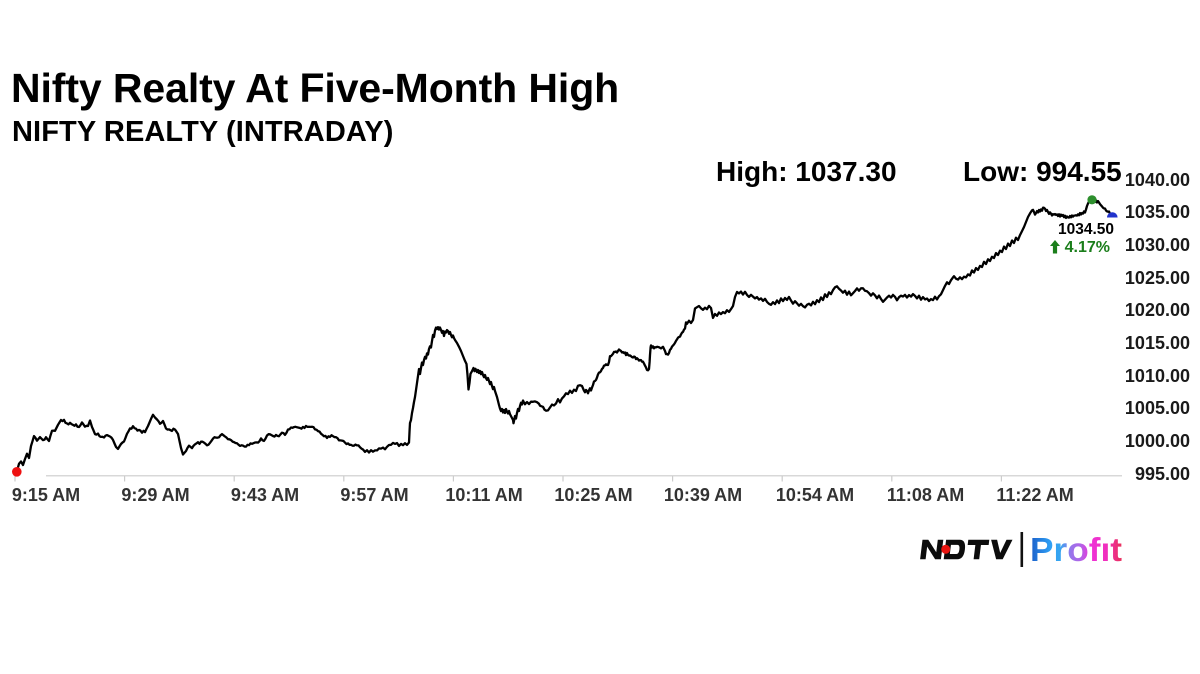 The width and height of the screenshot is (1200, 674). Describe the element at coordinates (1076, 549) in the screenshot. I see `svg-text: Profıt` at that location.